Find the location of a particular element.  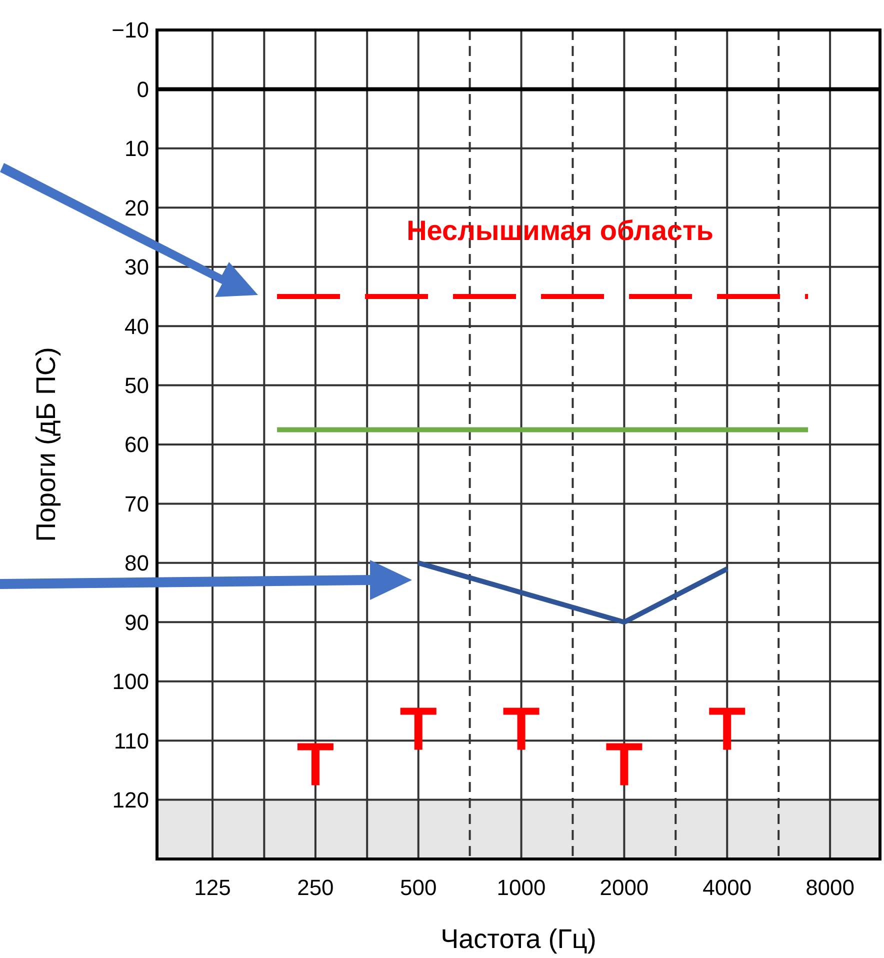

y-tick-label: 50 is located at coordinates (136, 385).